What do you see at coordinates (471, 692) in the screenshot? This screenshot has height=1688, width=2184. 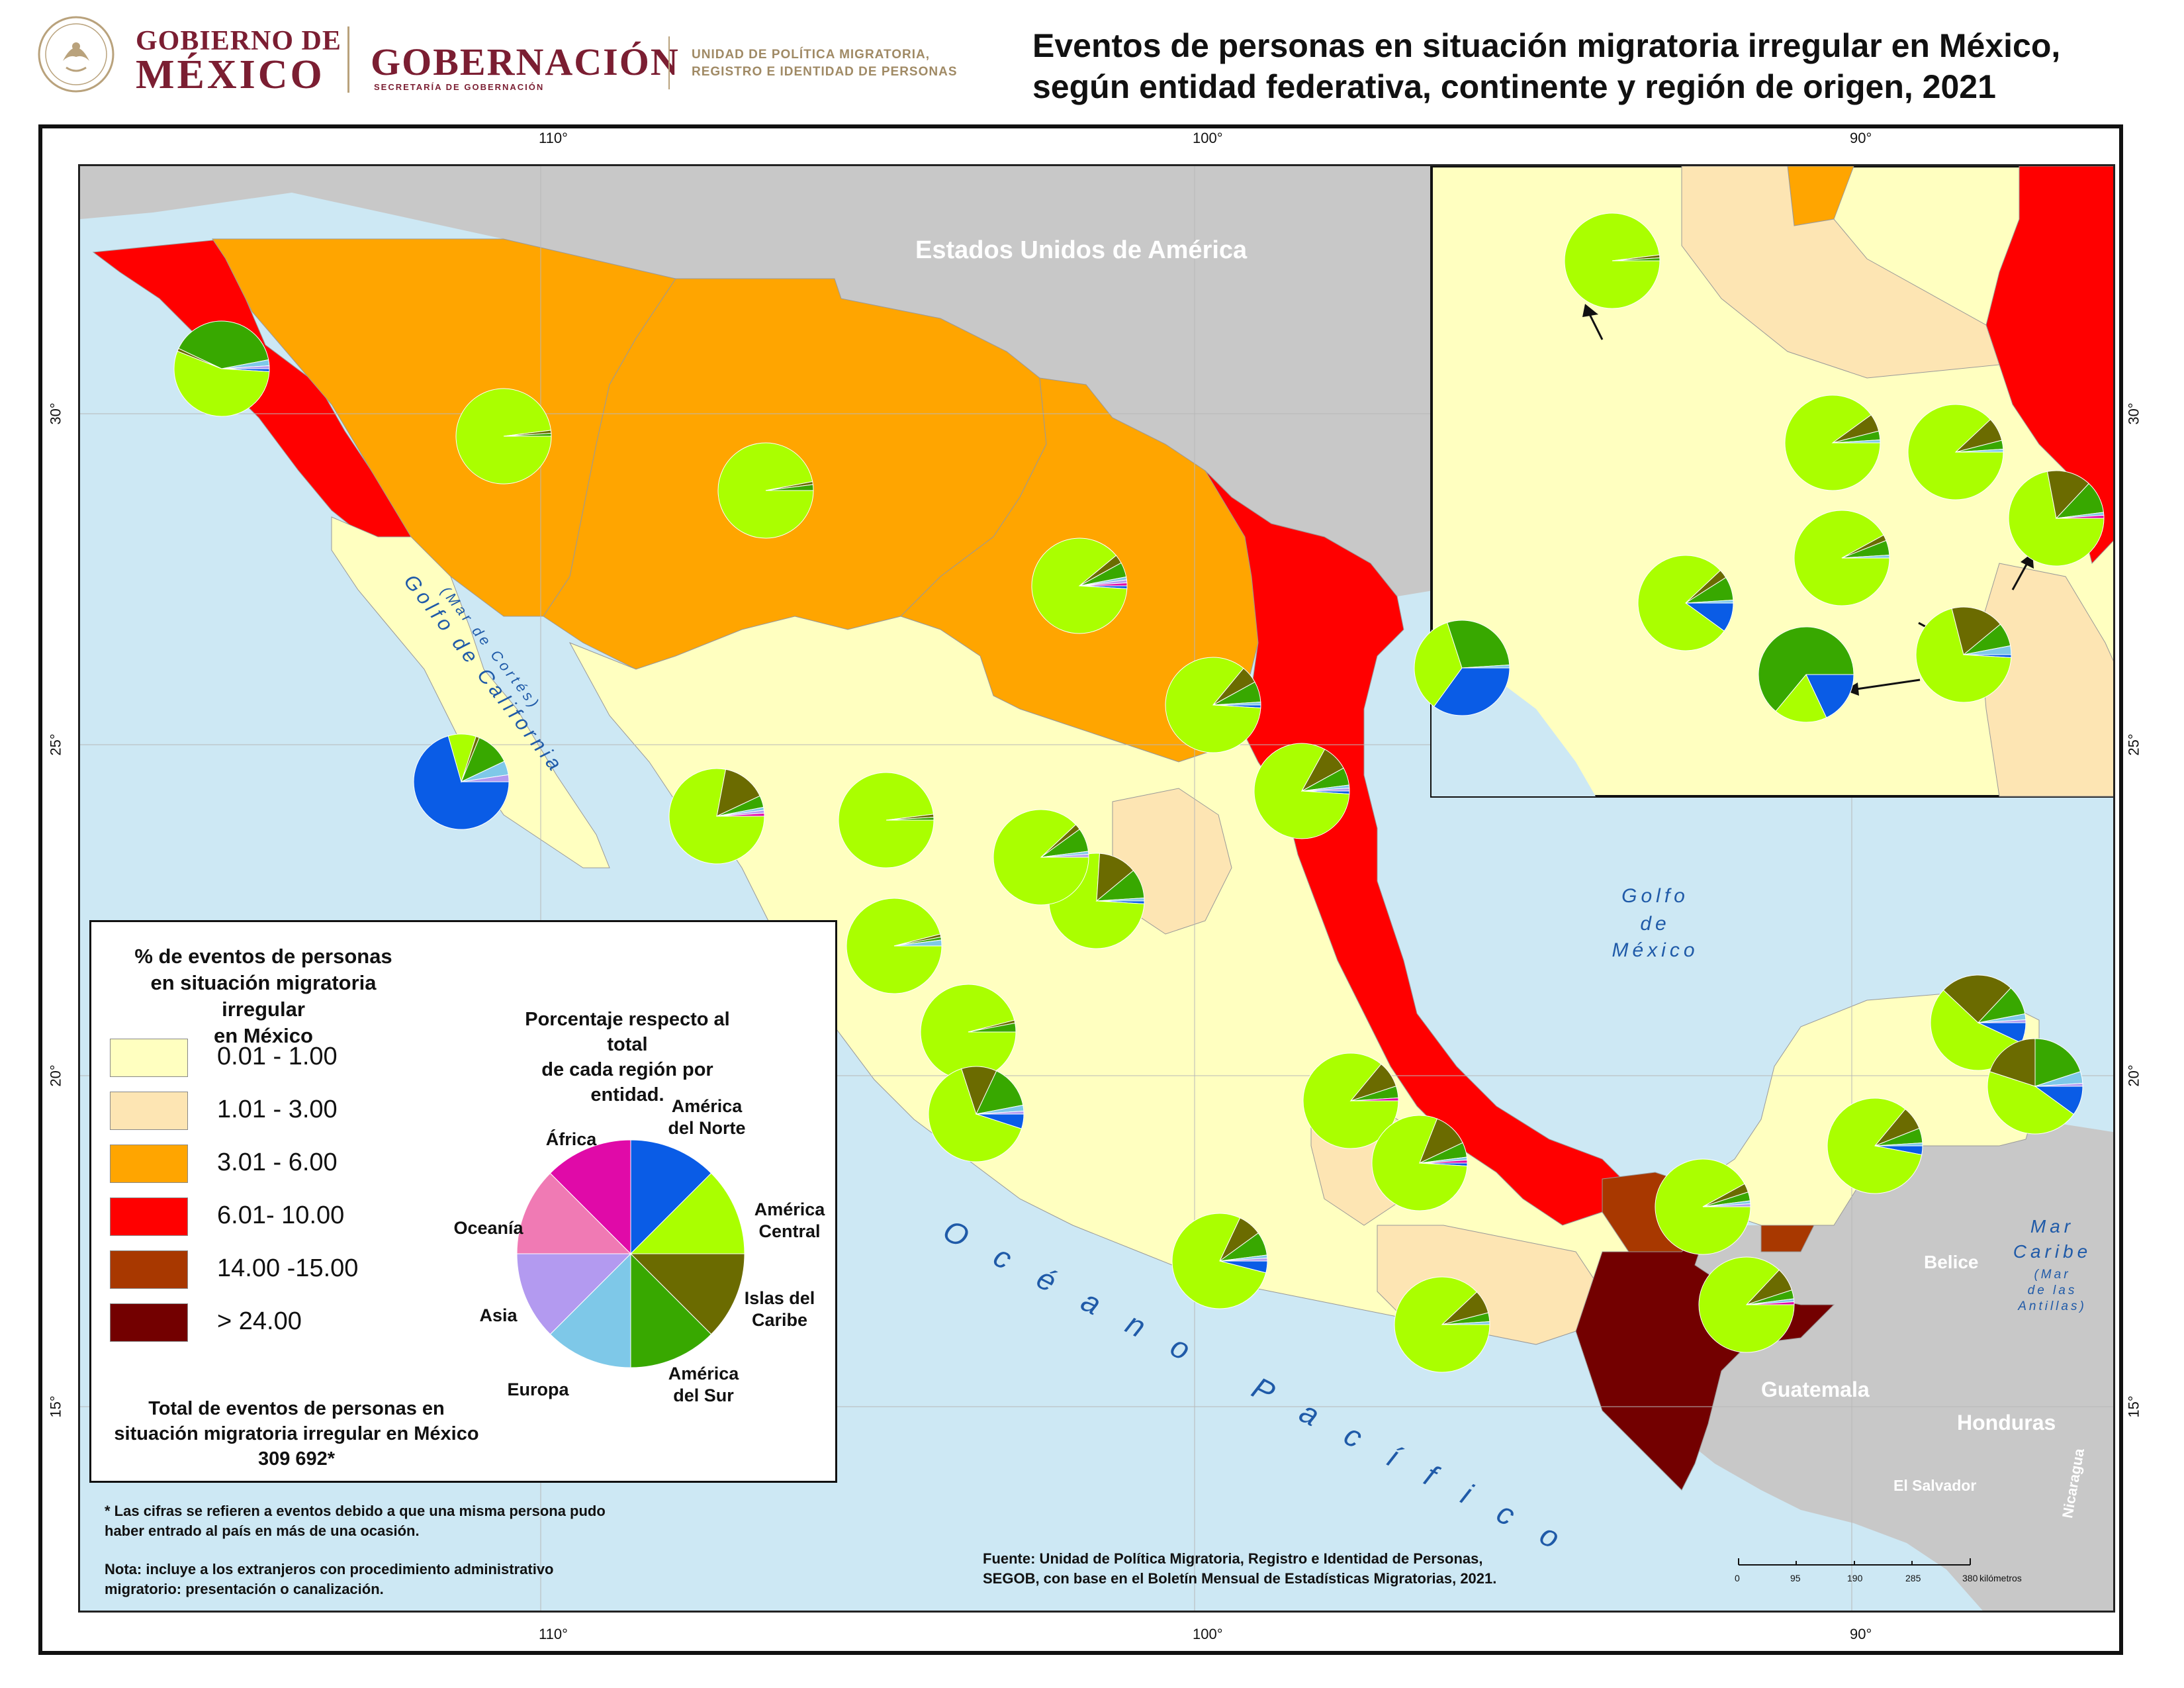 I see `state-baja-california-sur` at bounding box center [471, 692].